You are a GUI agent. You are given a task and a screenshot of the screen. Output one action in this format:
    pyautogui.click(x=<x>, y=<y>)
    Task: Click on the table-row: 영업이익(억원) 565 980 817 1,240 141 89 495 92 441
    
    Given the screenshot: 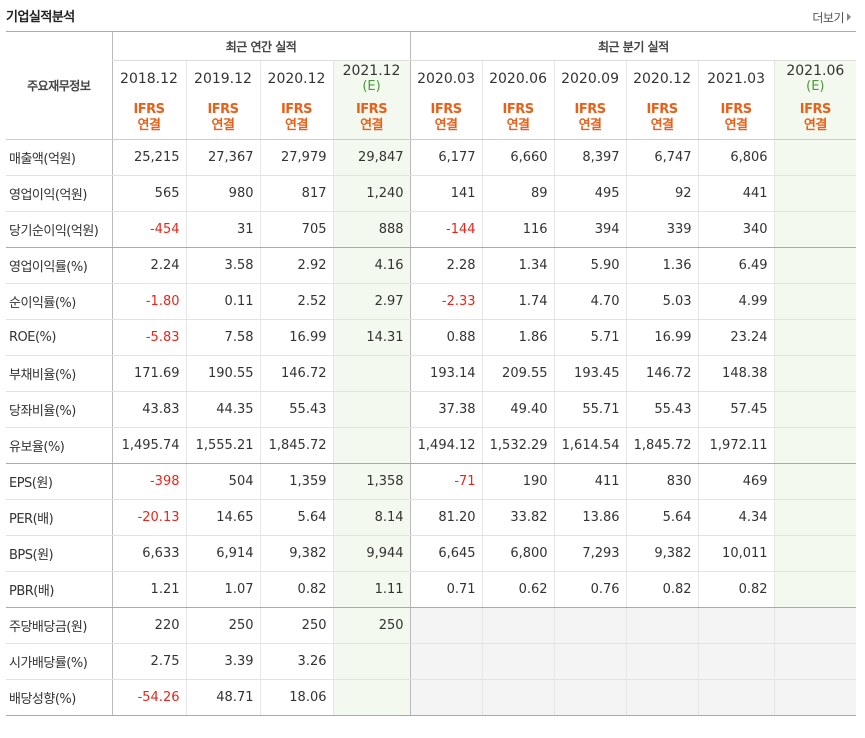 What is the action you would take?
    pyautogui.click(x=431, y=193)
    